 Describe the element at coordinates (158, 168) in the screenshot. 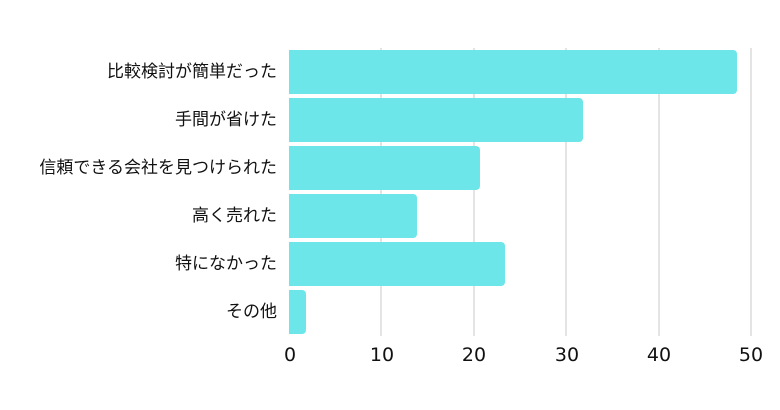

I see `category-label: 信頼できる会社を見つけられた` at that location.